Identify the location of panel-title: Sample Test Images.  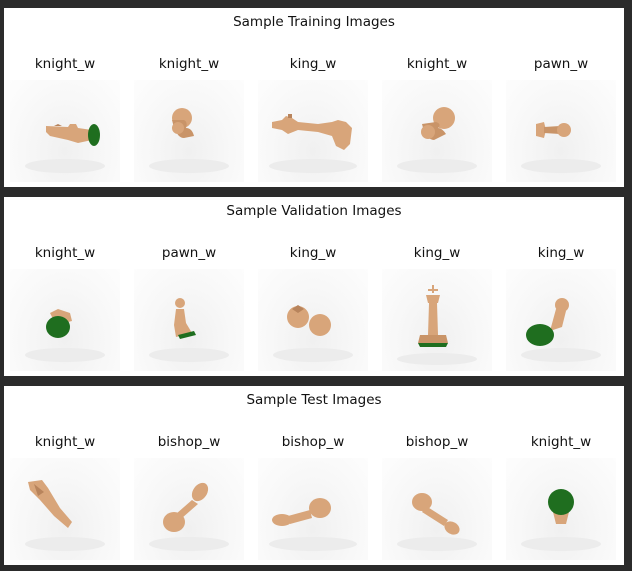
(314, 400).